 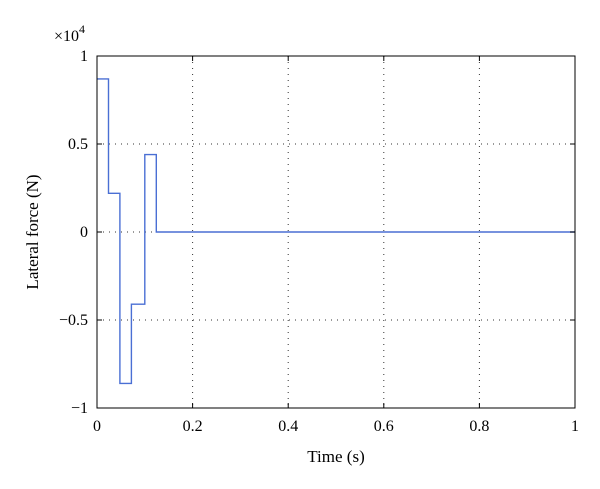 What do you see at coordinates (193, 426) in the screenshot?
I see `x-tick-label: 0.2` at bounding box center [193, 426].